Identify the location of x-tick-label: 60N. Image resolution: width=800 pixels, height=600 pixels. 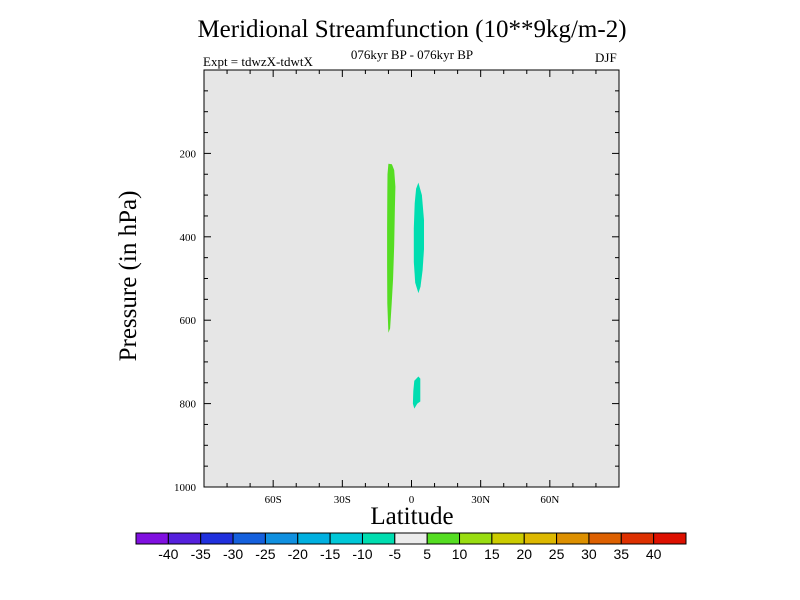
(549, 500).